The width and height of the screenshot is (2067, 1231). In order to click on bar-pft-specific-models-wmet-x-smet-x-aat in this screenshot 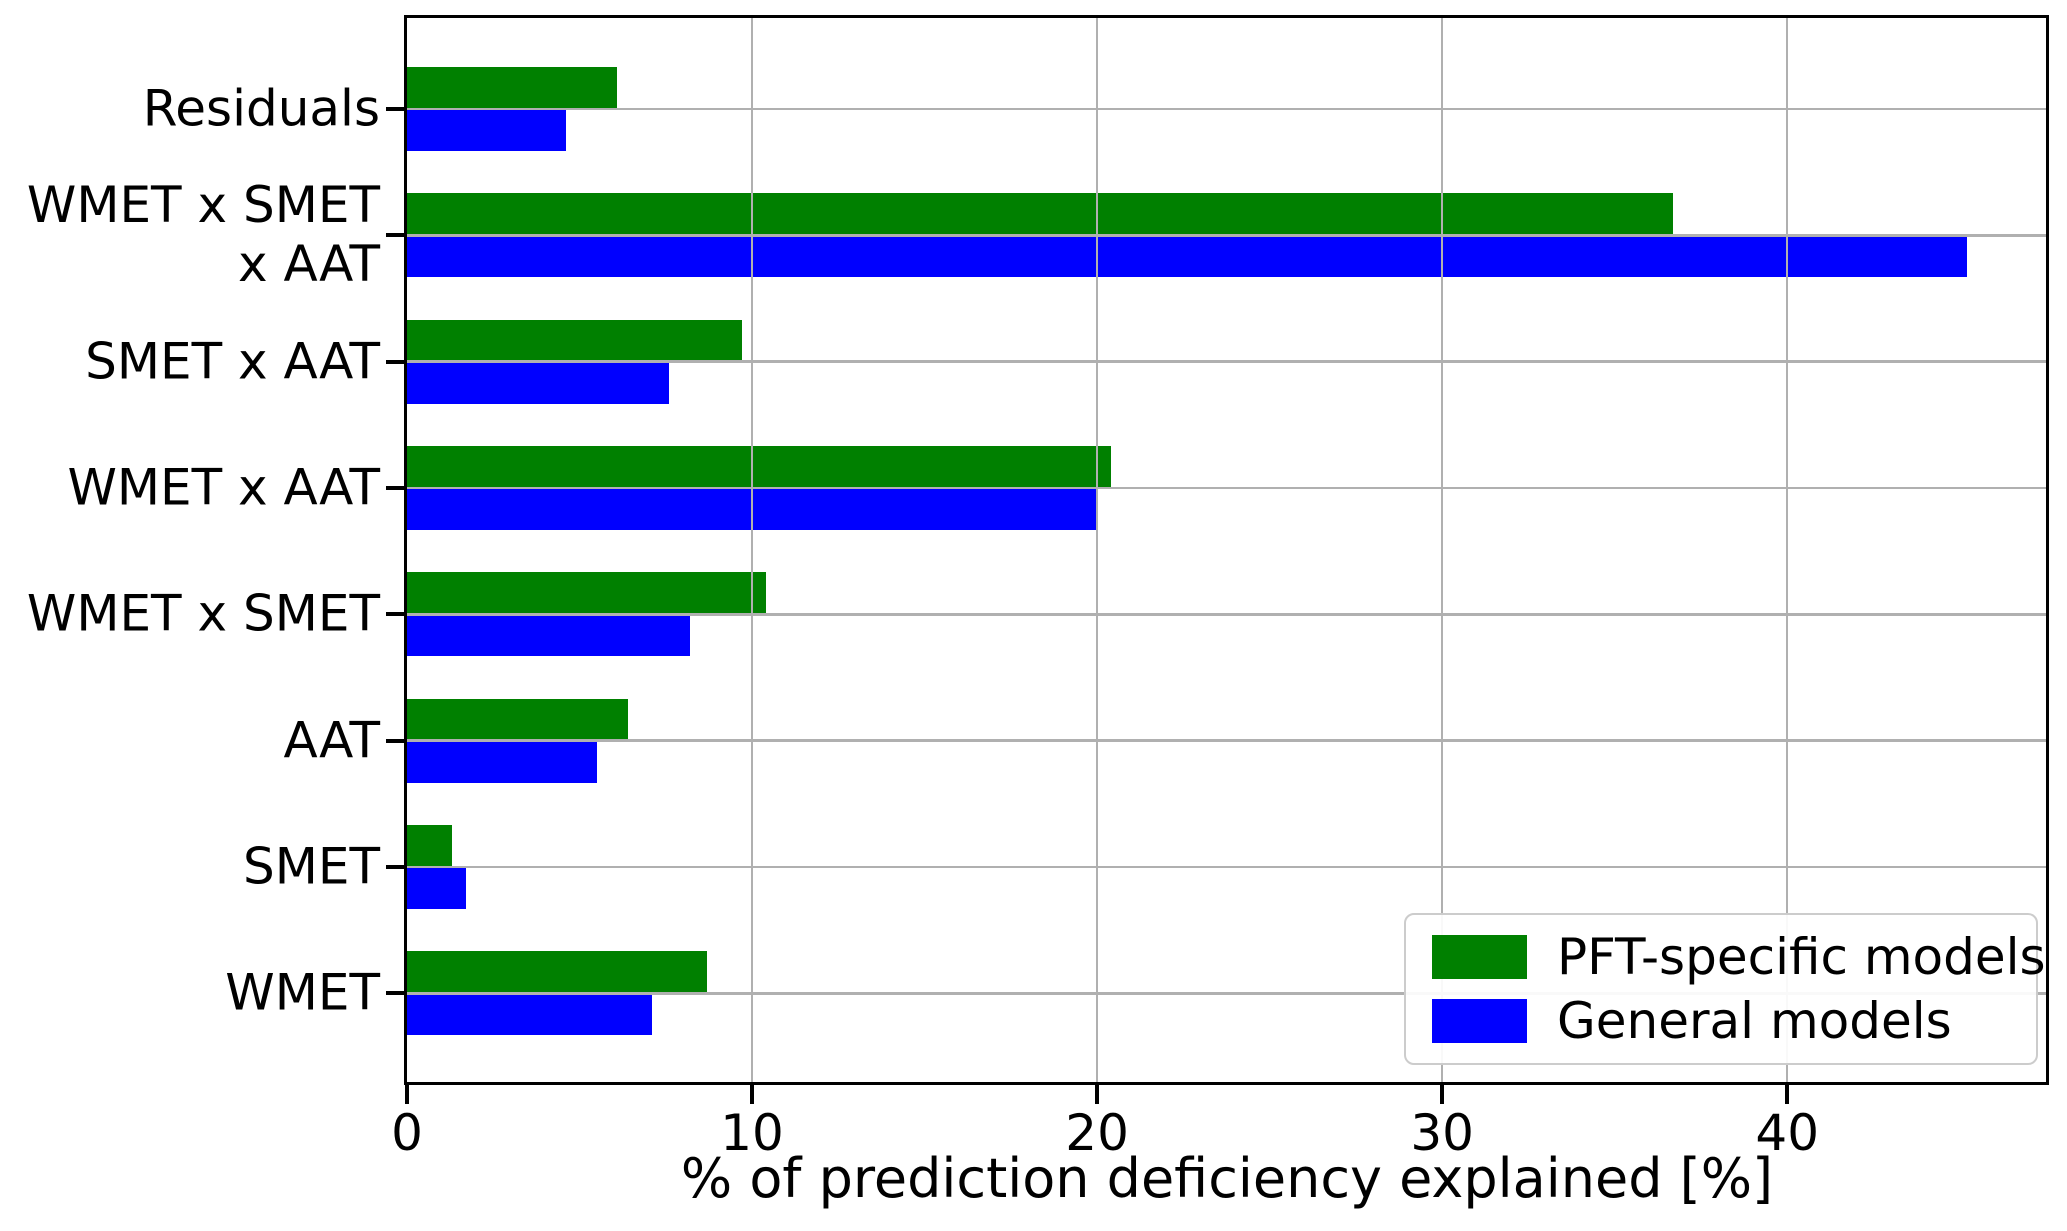, I will do `click(1040, 214)`.